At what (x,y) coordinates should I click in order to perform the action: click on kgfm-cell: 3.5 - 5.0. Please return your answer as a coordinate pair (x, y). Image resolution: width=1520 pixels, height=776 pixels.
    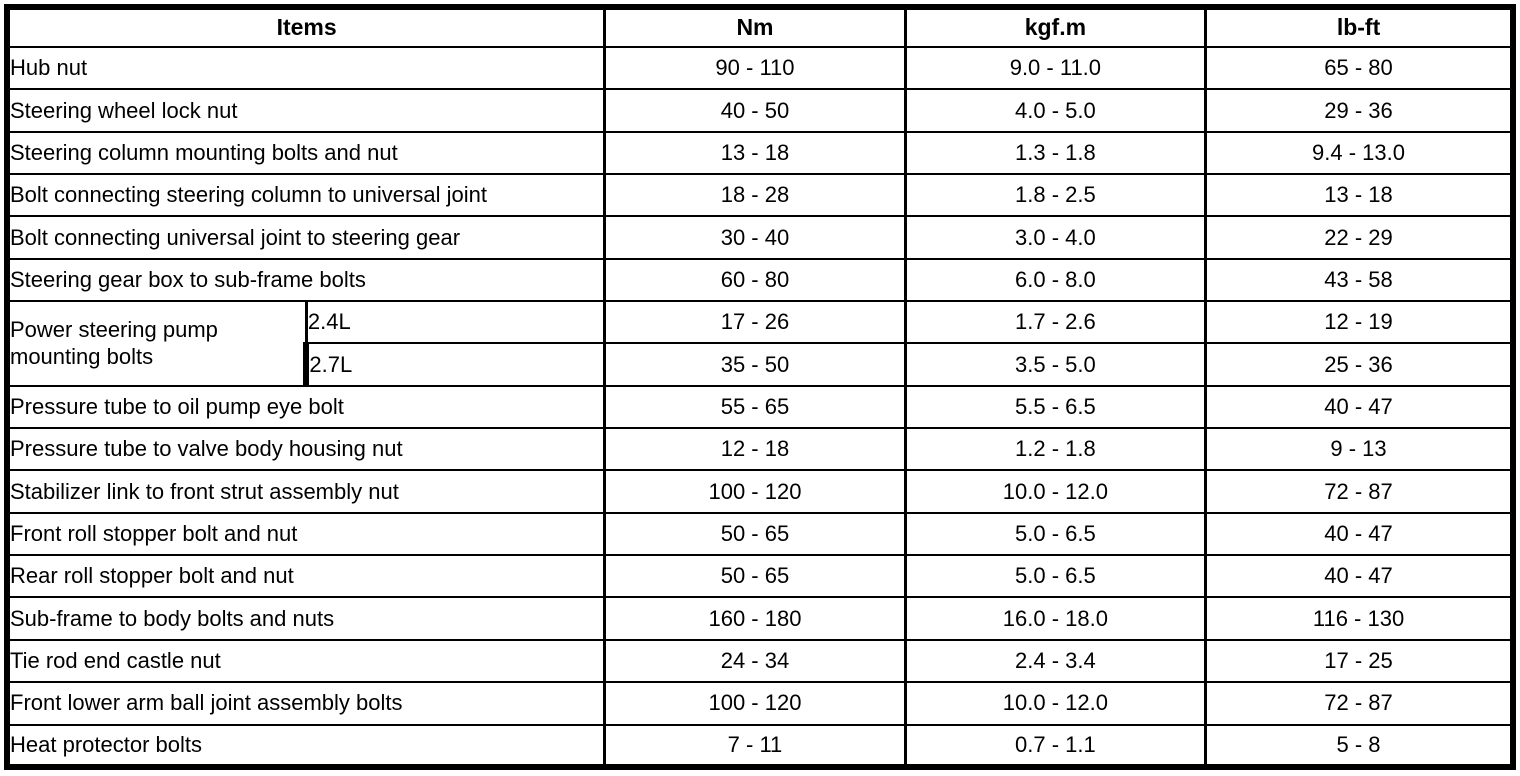
    Looking at the image, I should click on (1055, 364).